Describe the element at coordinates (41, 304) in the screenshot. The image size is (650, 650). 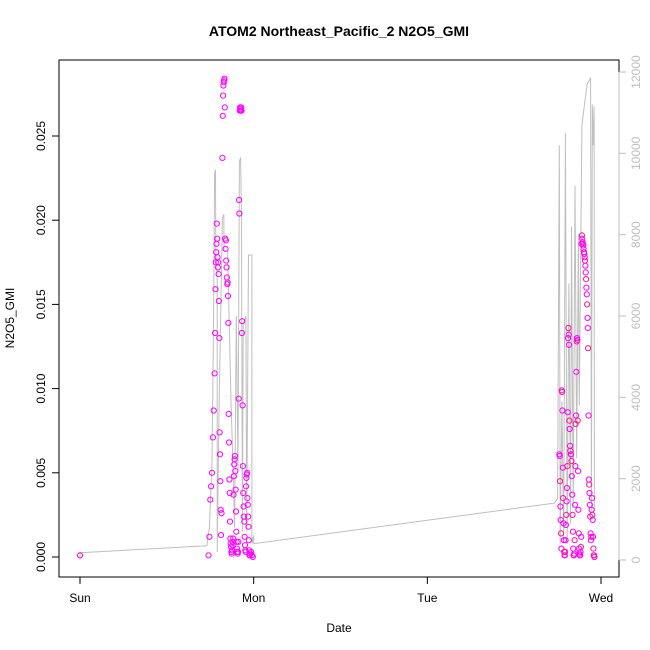
I see `y-tick-label: 0.015` at that location.